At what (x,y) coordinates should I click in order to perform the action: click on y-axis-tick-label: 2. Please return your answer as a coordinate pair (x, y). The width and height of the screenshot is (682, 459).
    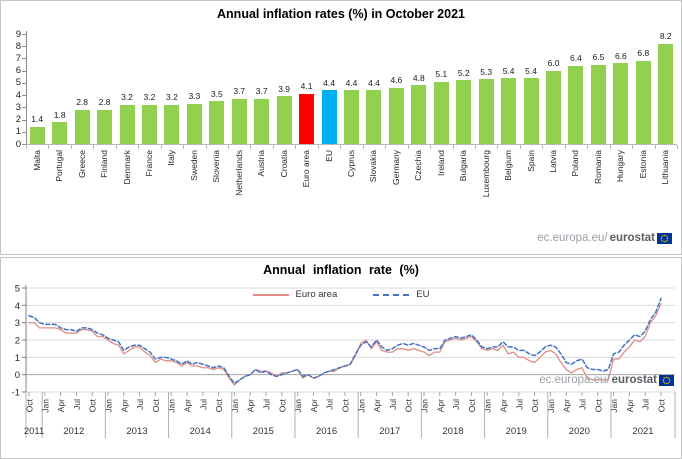
    Looking at the image, I should click on (18, 120).